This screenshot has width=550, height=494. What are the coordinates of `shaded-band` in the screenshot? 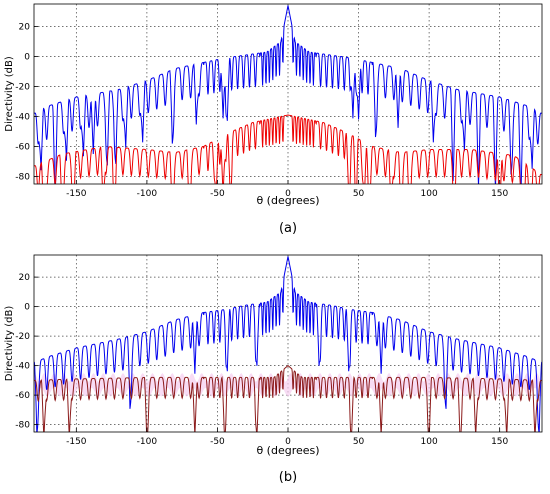 It's located at (288, 385).